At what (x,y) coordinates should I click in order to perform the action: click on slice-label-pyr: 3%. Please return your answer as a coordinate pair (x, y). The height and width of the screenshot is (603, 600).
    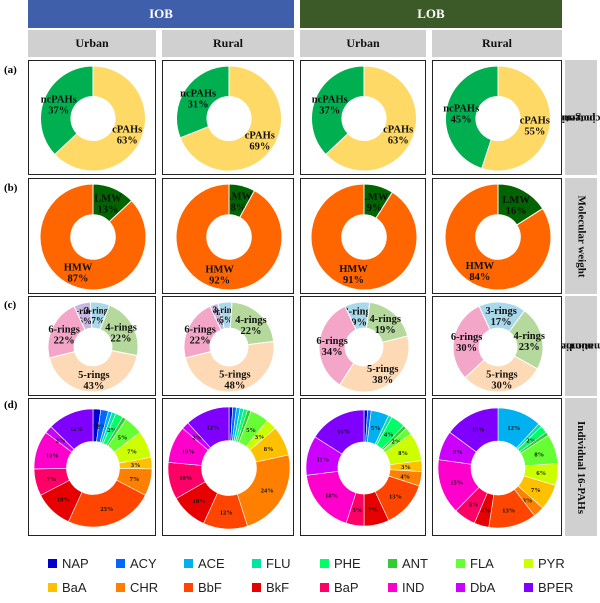
    Looking at the image, I should click on (260, 437).